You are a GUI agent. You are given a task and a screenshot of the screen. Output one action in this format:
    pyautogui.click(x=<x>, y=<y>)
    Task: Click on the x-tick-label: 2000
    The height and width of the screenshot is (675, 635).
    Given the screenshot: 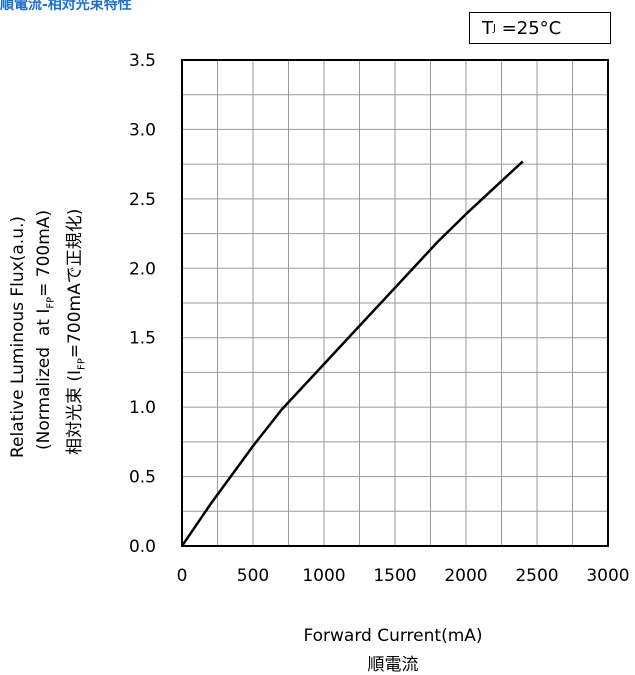 What is the action you would take?
    pyautogui.click(x=465, y=576)
    